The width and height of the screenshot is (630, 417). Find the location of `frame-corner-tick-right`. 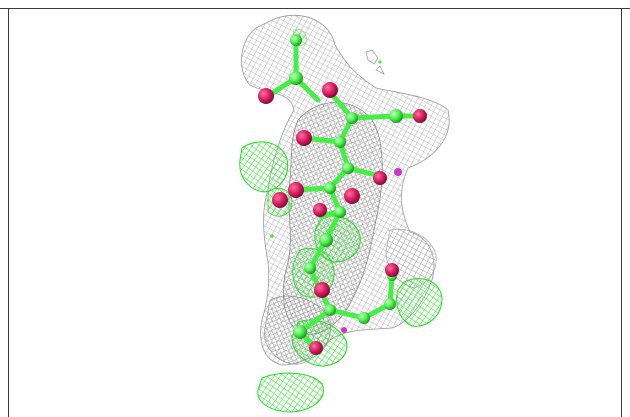

frame-corner-tick-right is located at coordinates (626, 8).